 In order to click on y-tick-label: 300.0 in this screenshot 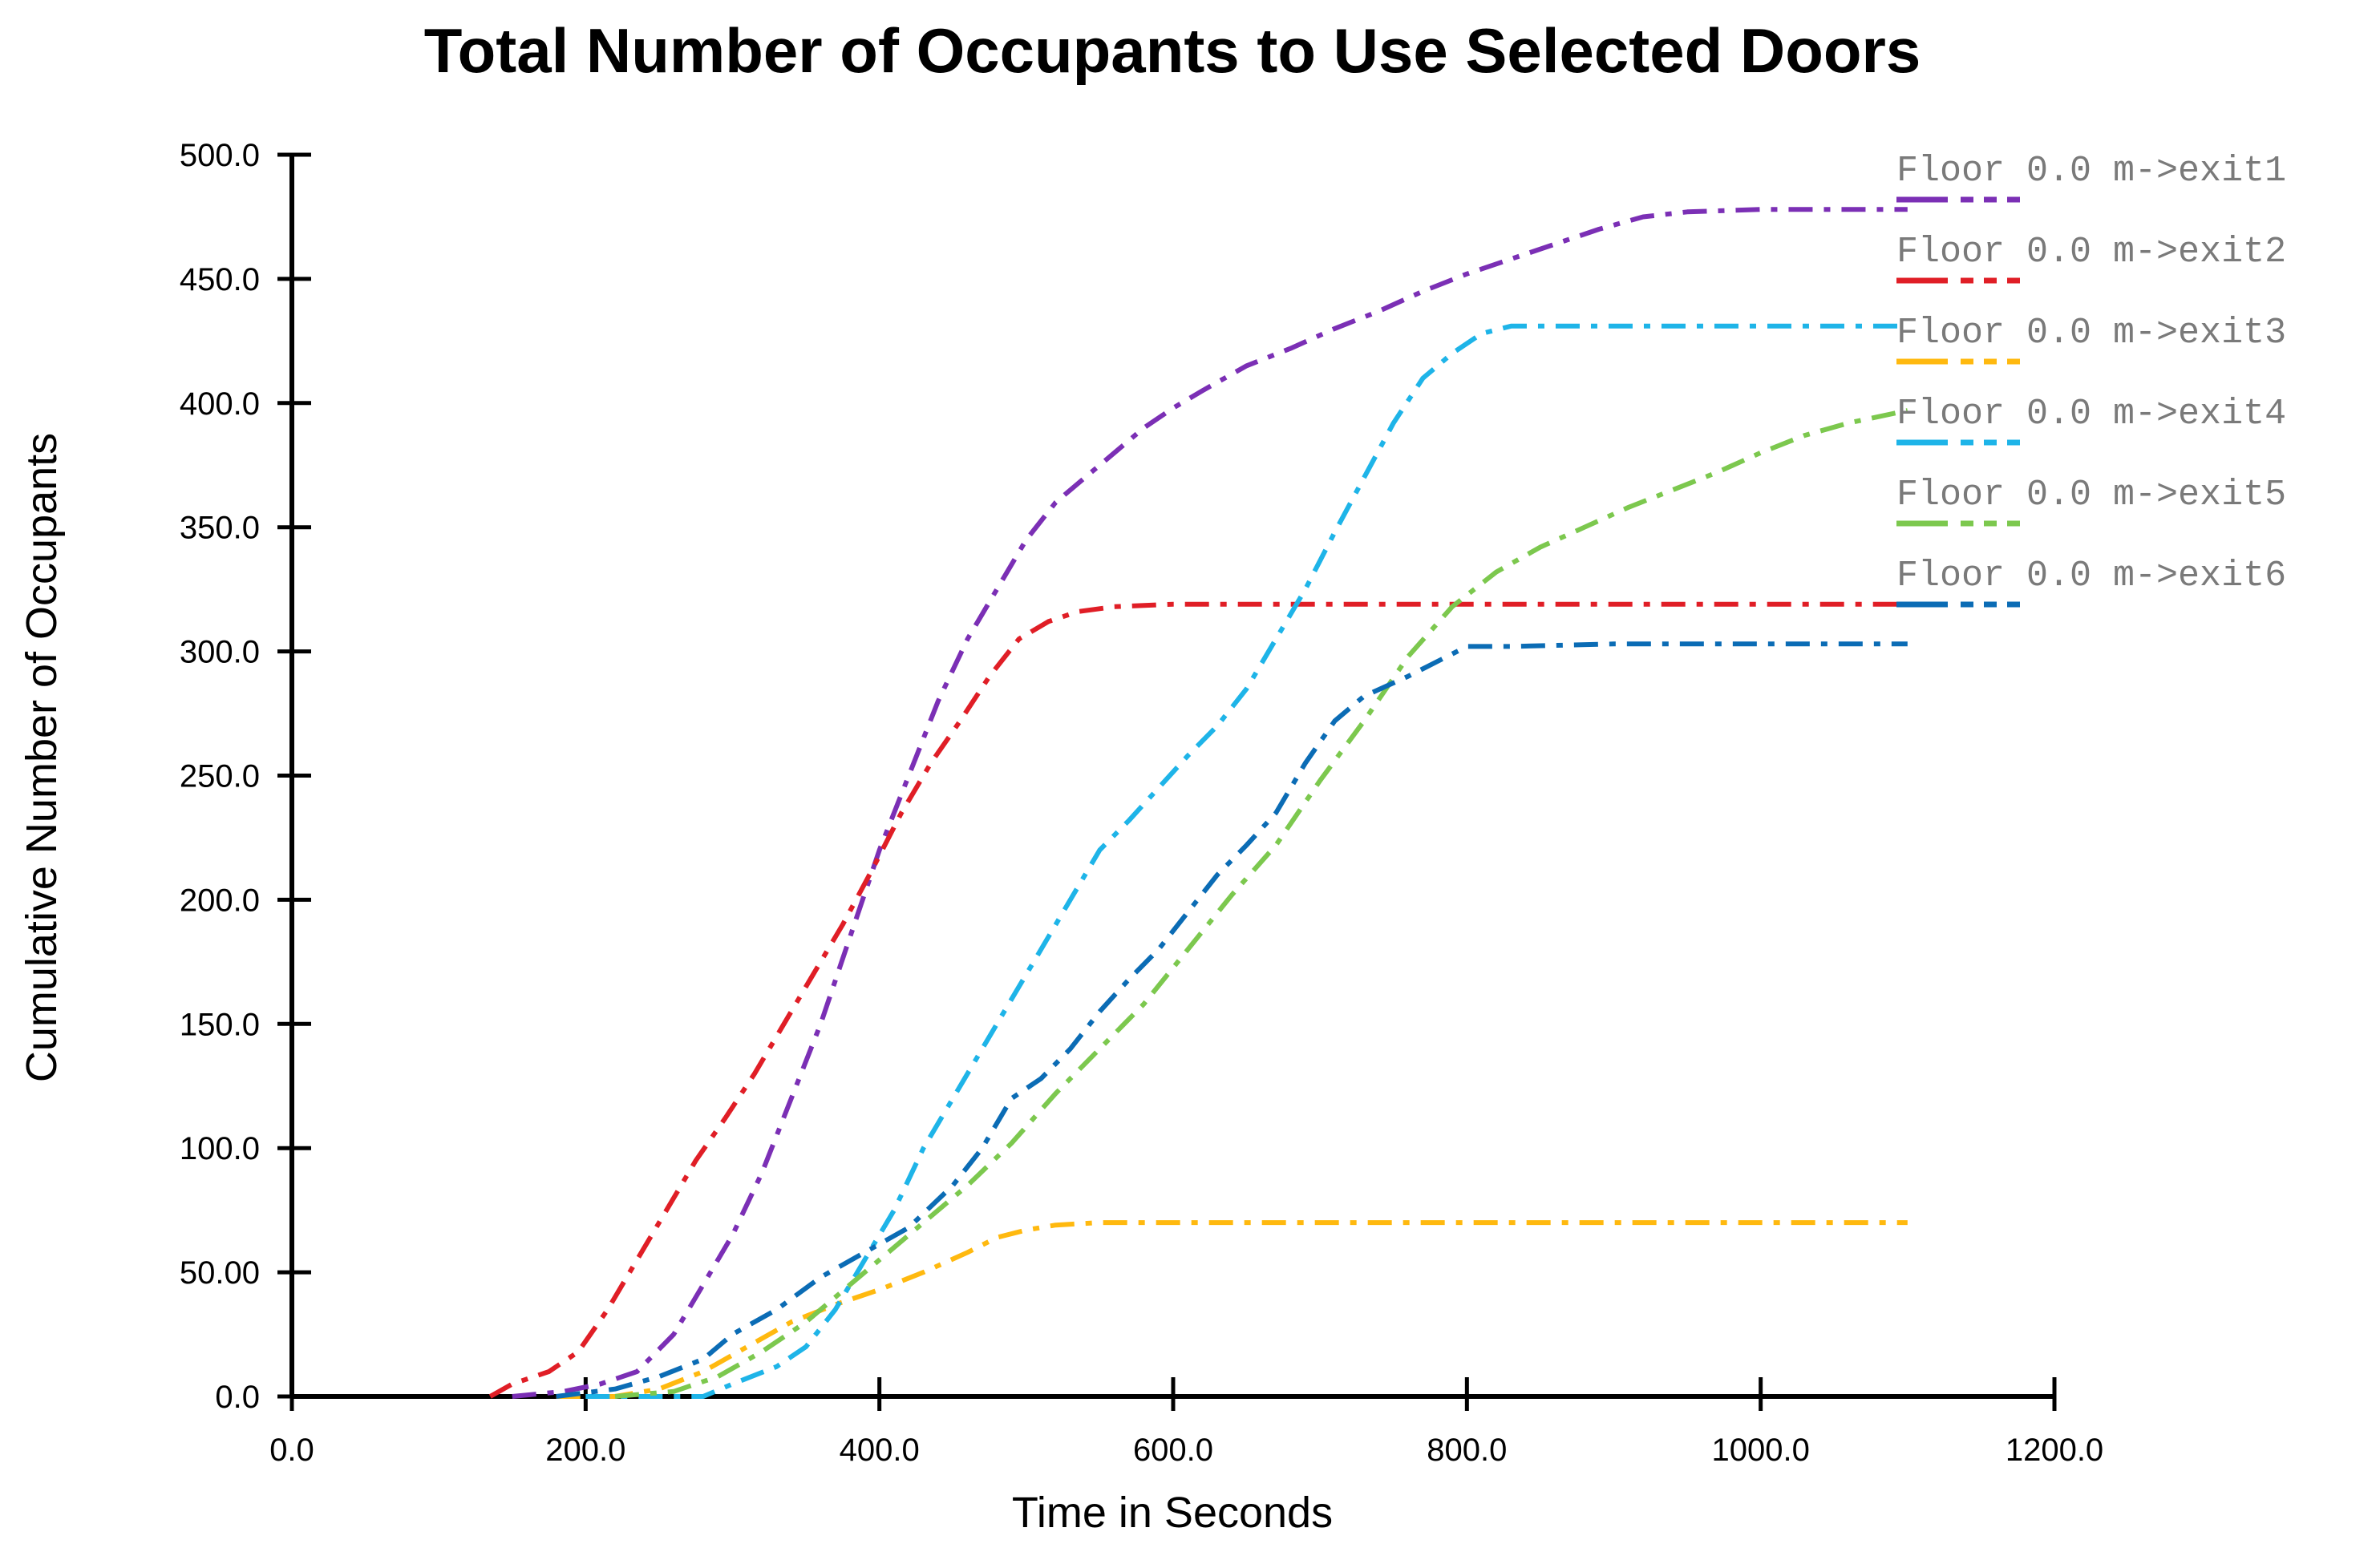, I will do `click(220, 652)`.